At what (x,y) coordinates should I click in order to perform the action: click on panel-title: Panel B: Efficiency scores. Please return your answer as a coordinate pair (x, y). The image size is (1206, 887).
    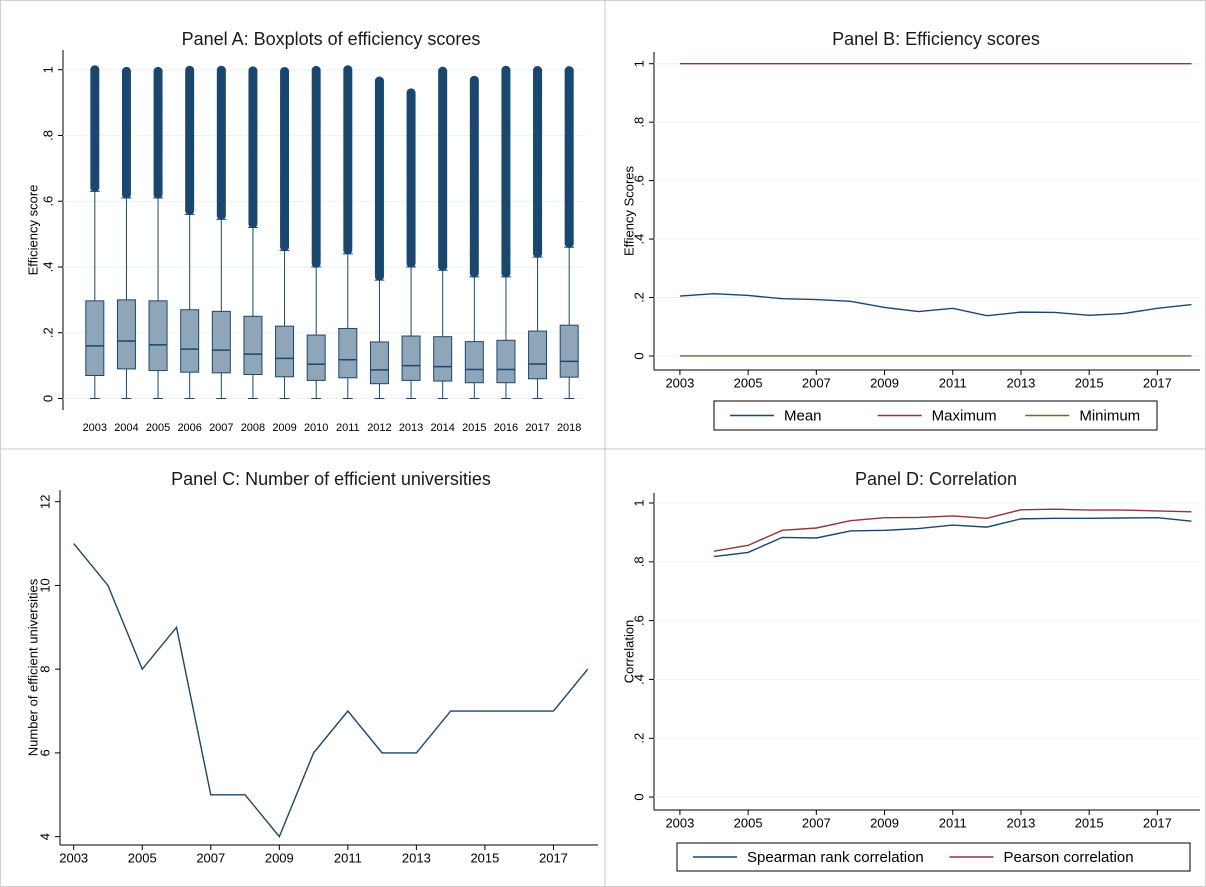
    Looking at the image, I should click on (936, 39).